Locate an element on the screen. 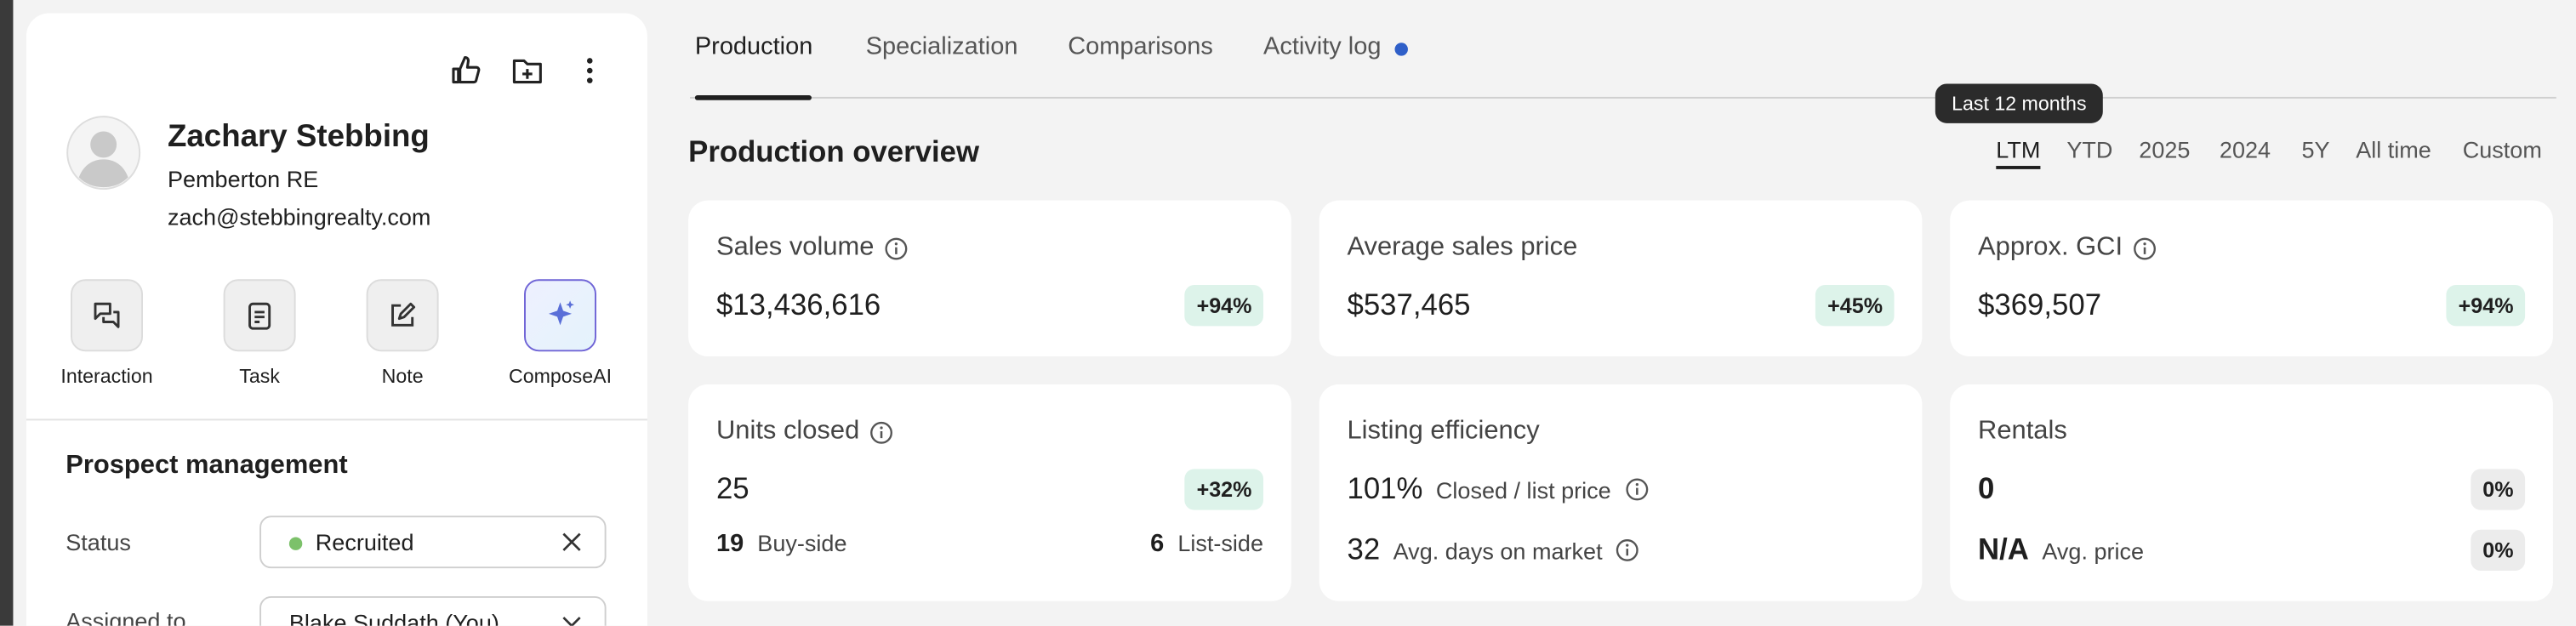 The width and height of the screenshot is (2576, 626). more-icon is located at coordinates (590, 71).